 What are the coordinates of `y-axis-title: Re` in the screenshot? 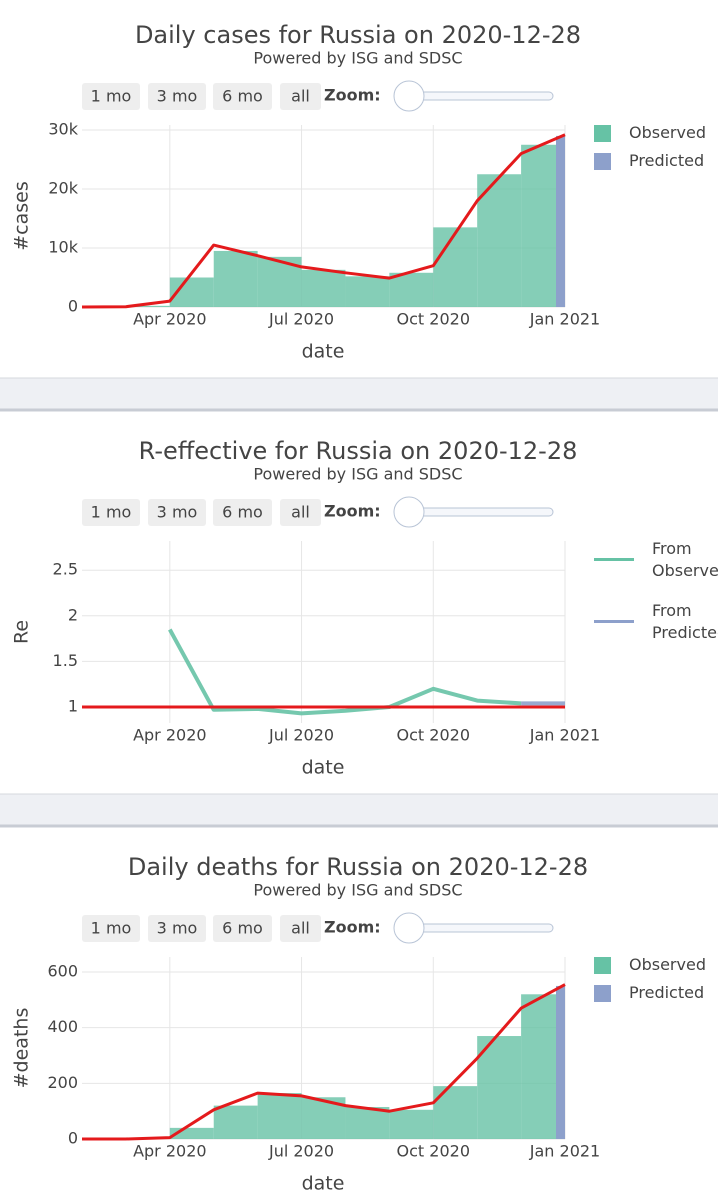 It's located at (22, 632).